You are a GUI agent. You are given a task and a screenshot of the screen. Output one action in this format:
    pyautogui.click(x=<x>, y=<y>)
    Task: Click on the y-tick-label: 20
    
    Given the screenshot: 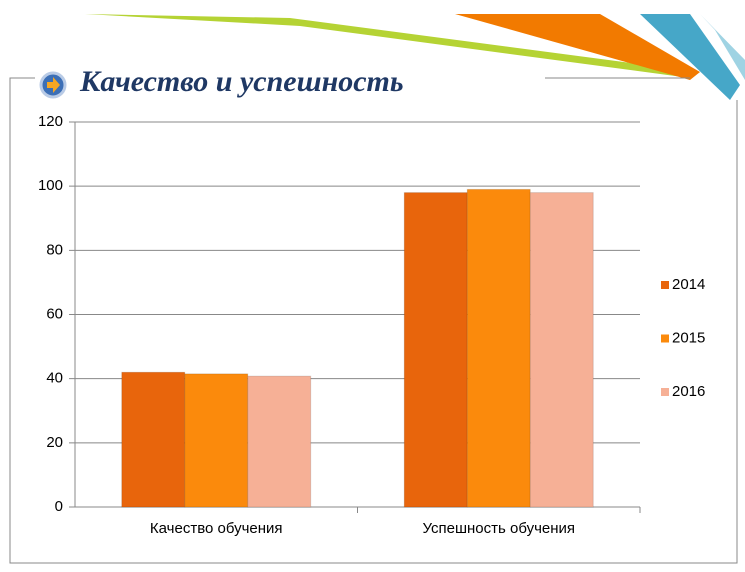 What is the action you would take?
    pyautogui.click(x=54, y=442)
    